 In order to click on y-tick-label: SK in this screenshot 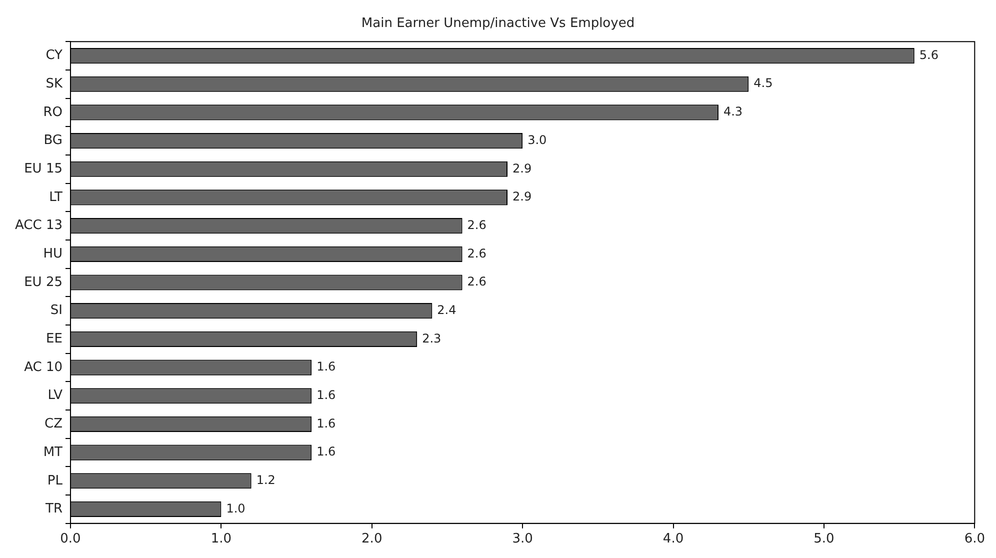, I will do `click(54, 84)`.